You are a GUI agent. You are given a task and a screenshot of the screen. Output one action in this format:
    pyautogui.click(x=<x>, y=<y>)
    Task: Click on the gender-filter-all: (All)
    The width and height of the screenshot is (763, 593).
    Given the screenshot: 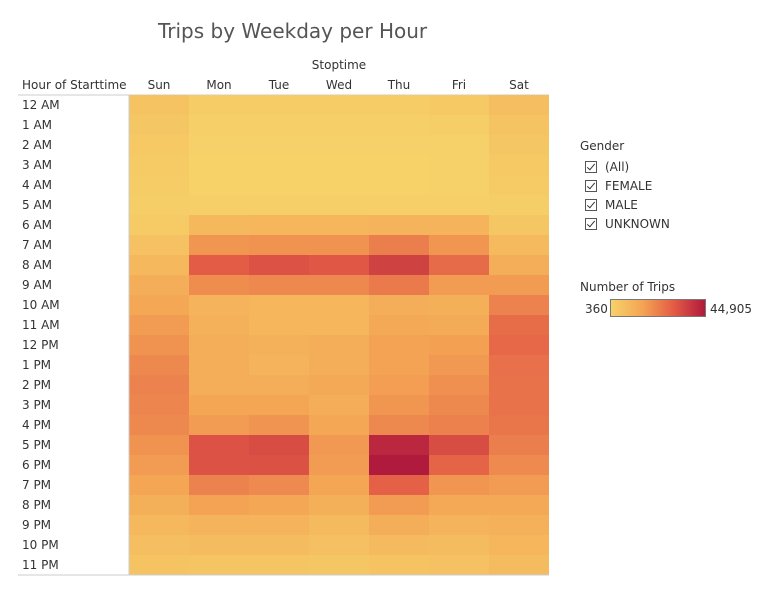 What is the action you would take?
    pyautogui.click(x=607, y=167)
    